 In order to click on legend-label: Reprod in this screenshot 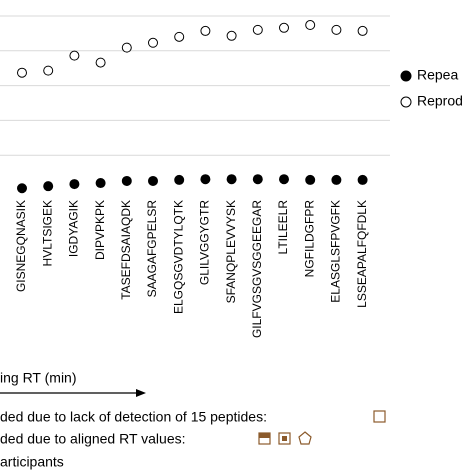, I will do `click(440, 101)`.